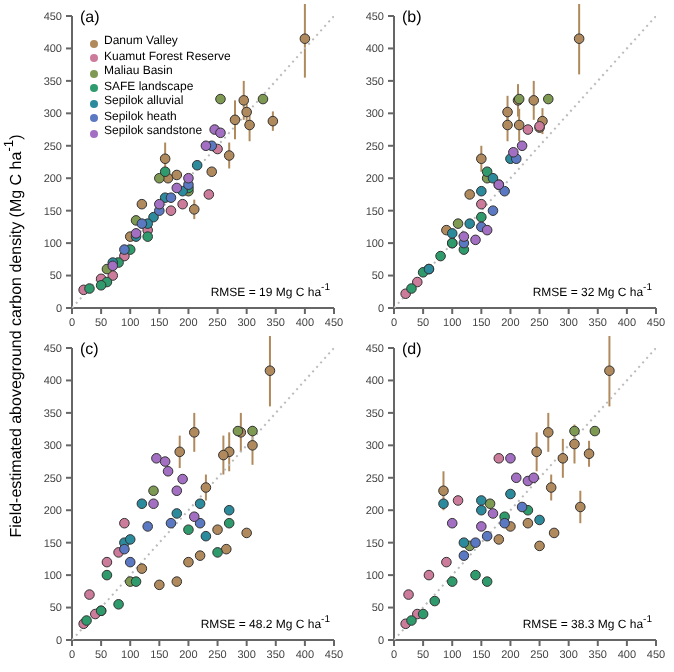 Image resolution: width=674 pixels, height=672 pixels. What do you see at coordinates (412, 349) in the screenshot?
I see `chart-title: (d)` at bounding box center [412, 349].